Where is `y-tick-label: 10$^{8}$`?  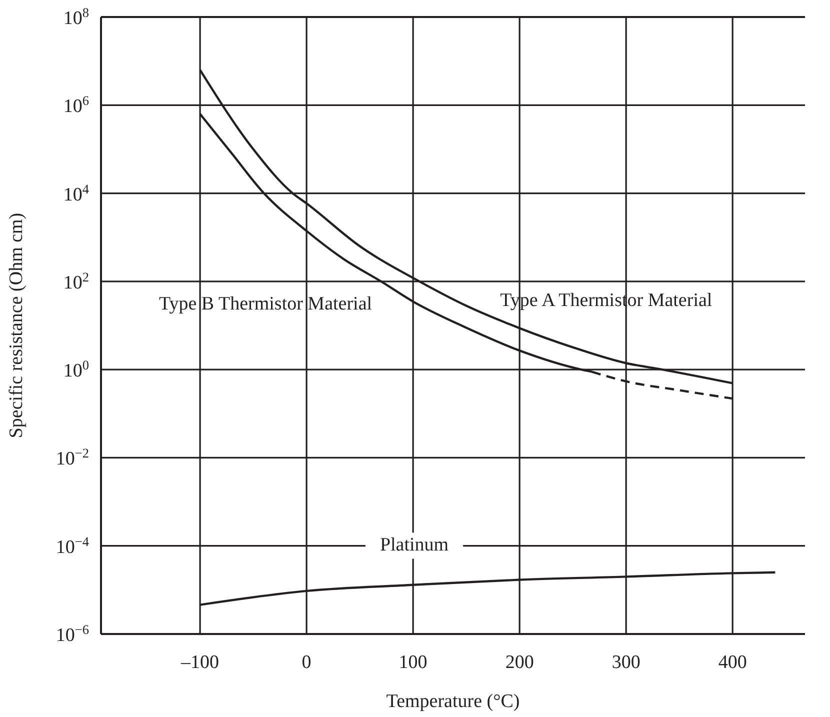 y-tick-label: 10$^{8}$ is located at coordinates (76, 16).